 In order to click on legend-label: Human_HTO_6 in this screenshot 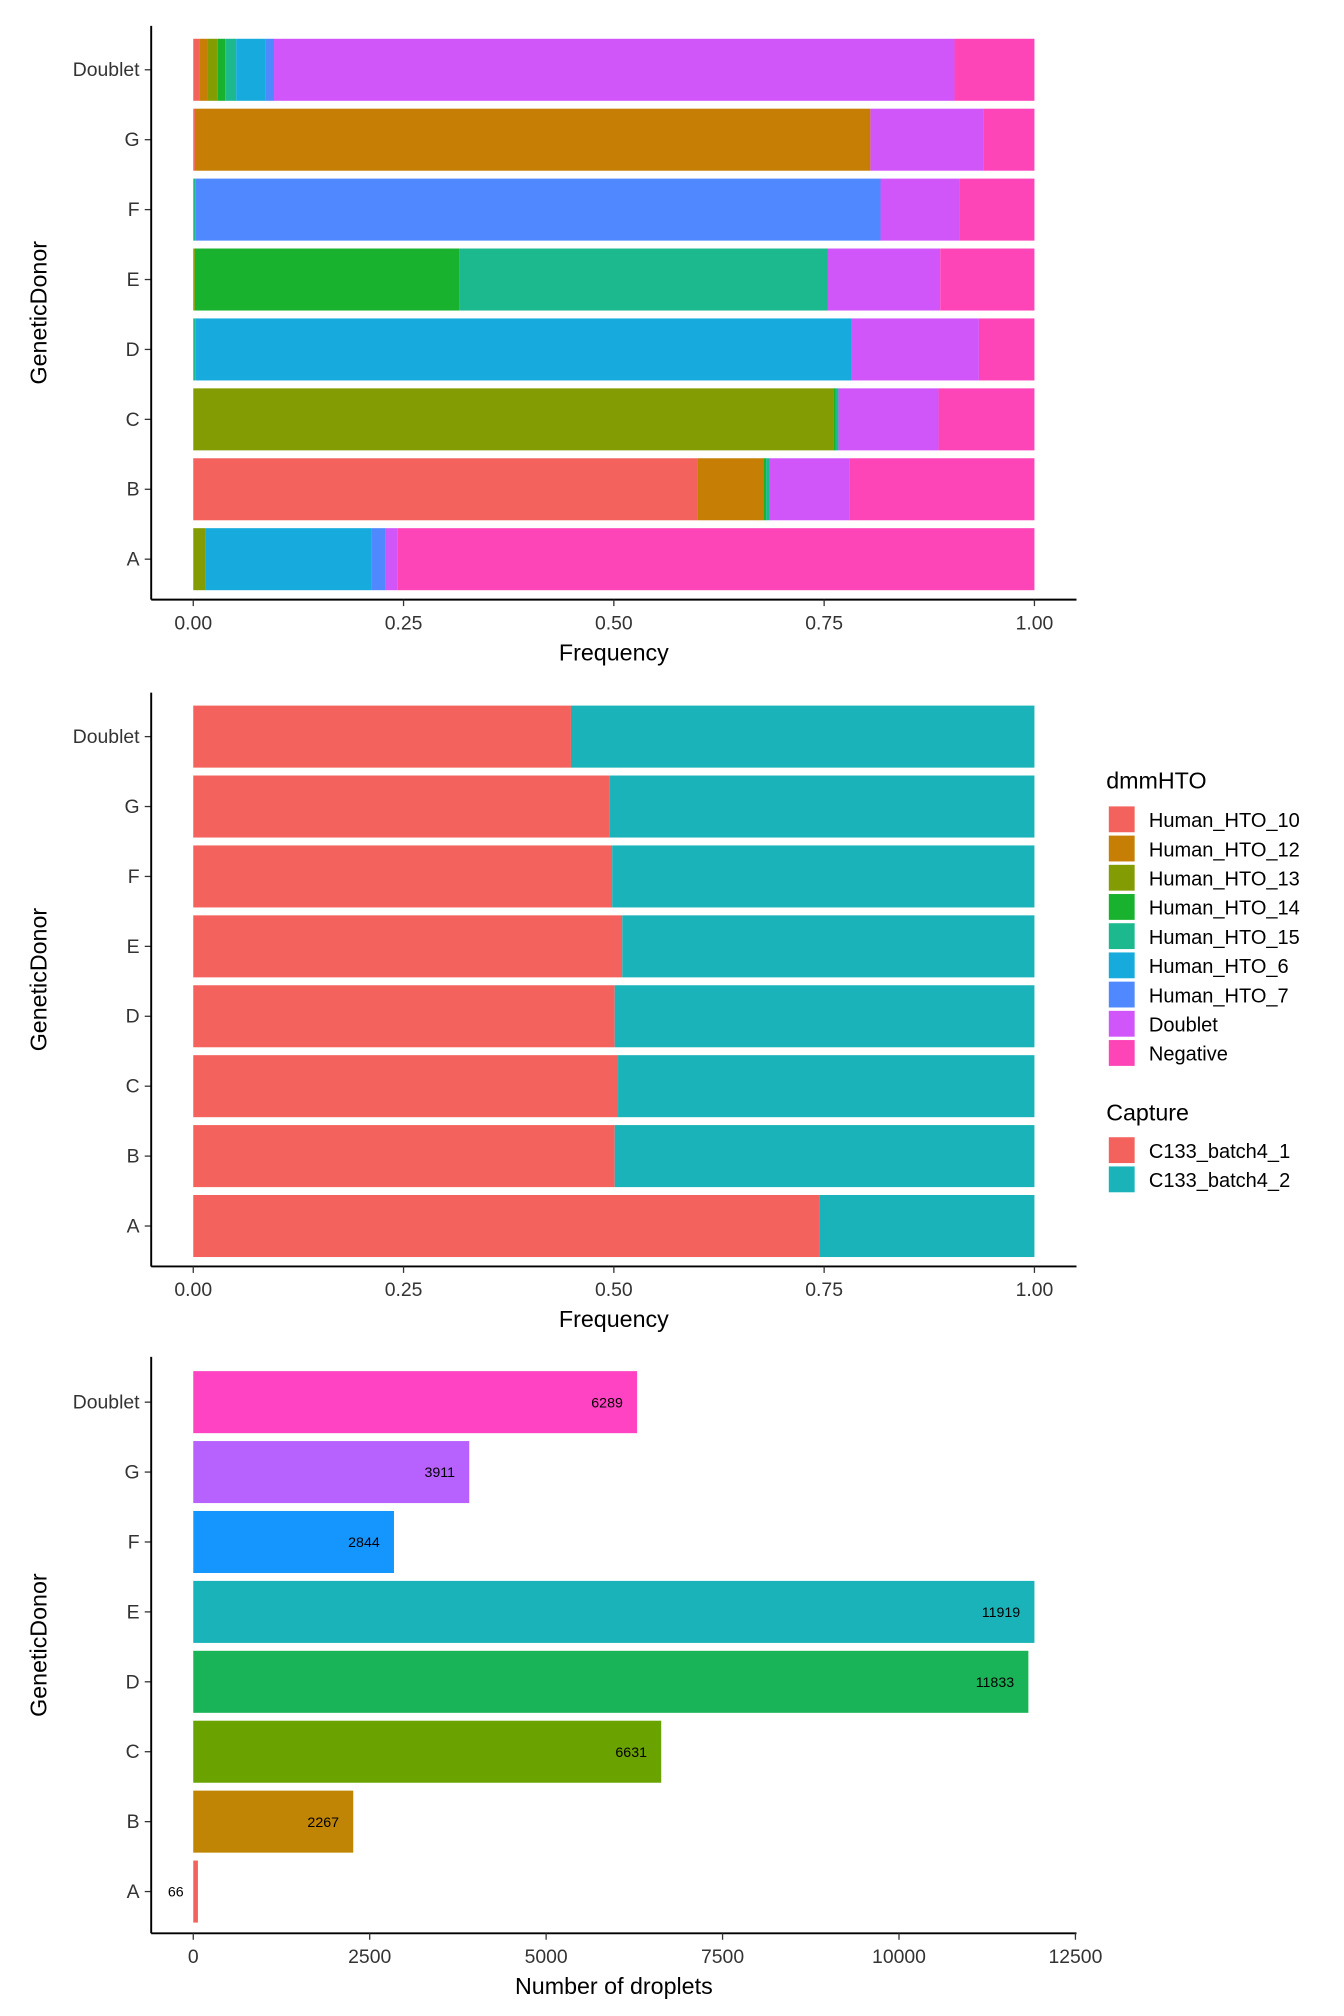, I will do `click(1219, 967)`.